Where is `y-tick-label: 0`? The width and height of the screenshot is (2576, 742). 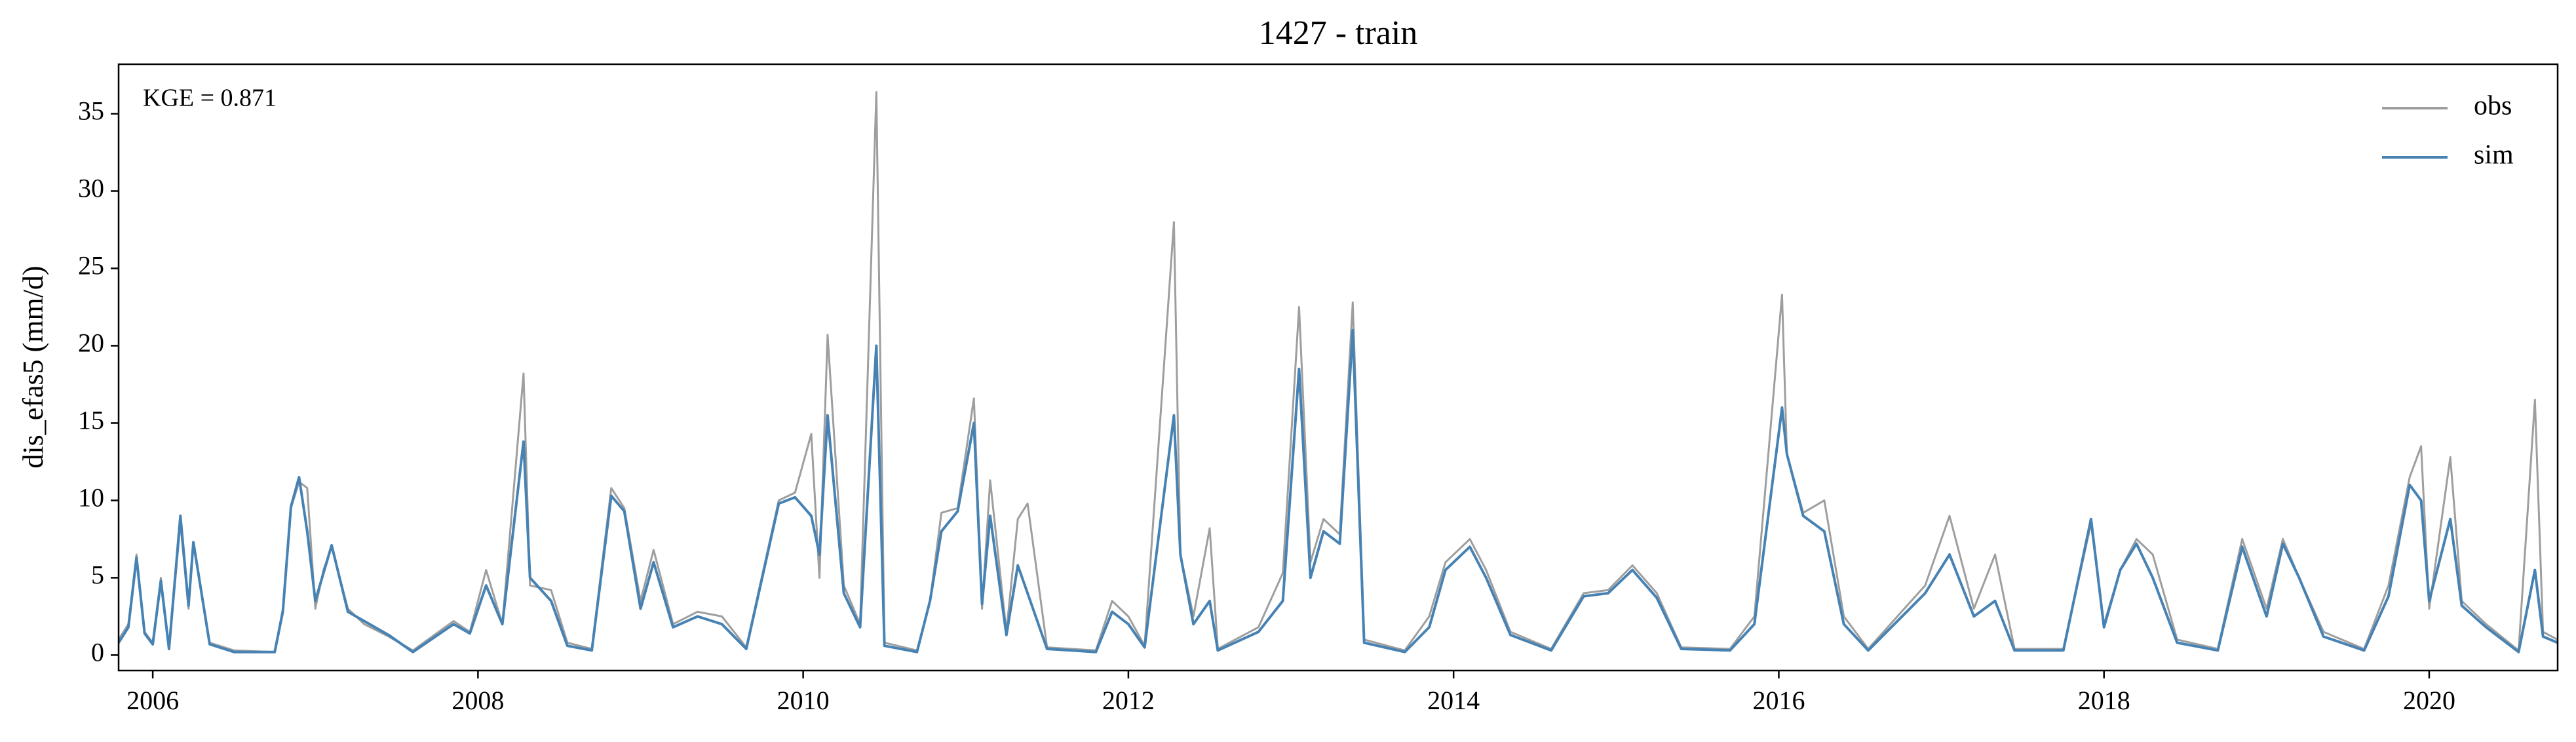
y-tick-label: 0 is located at coordinates (97, 652).